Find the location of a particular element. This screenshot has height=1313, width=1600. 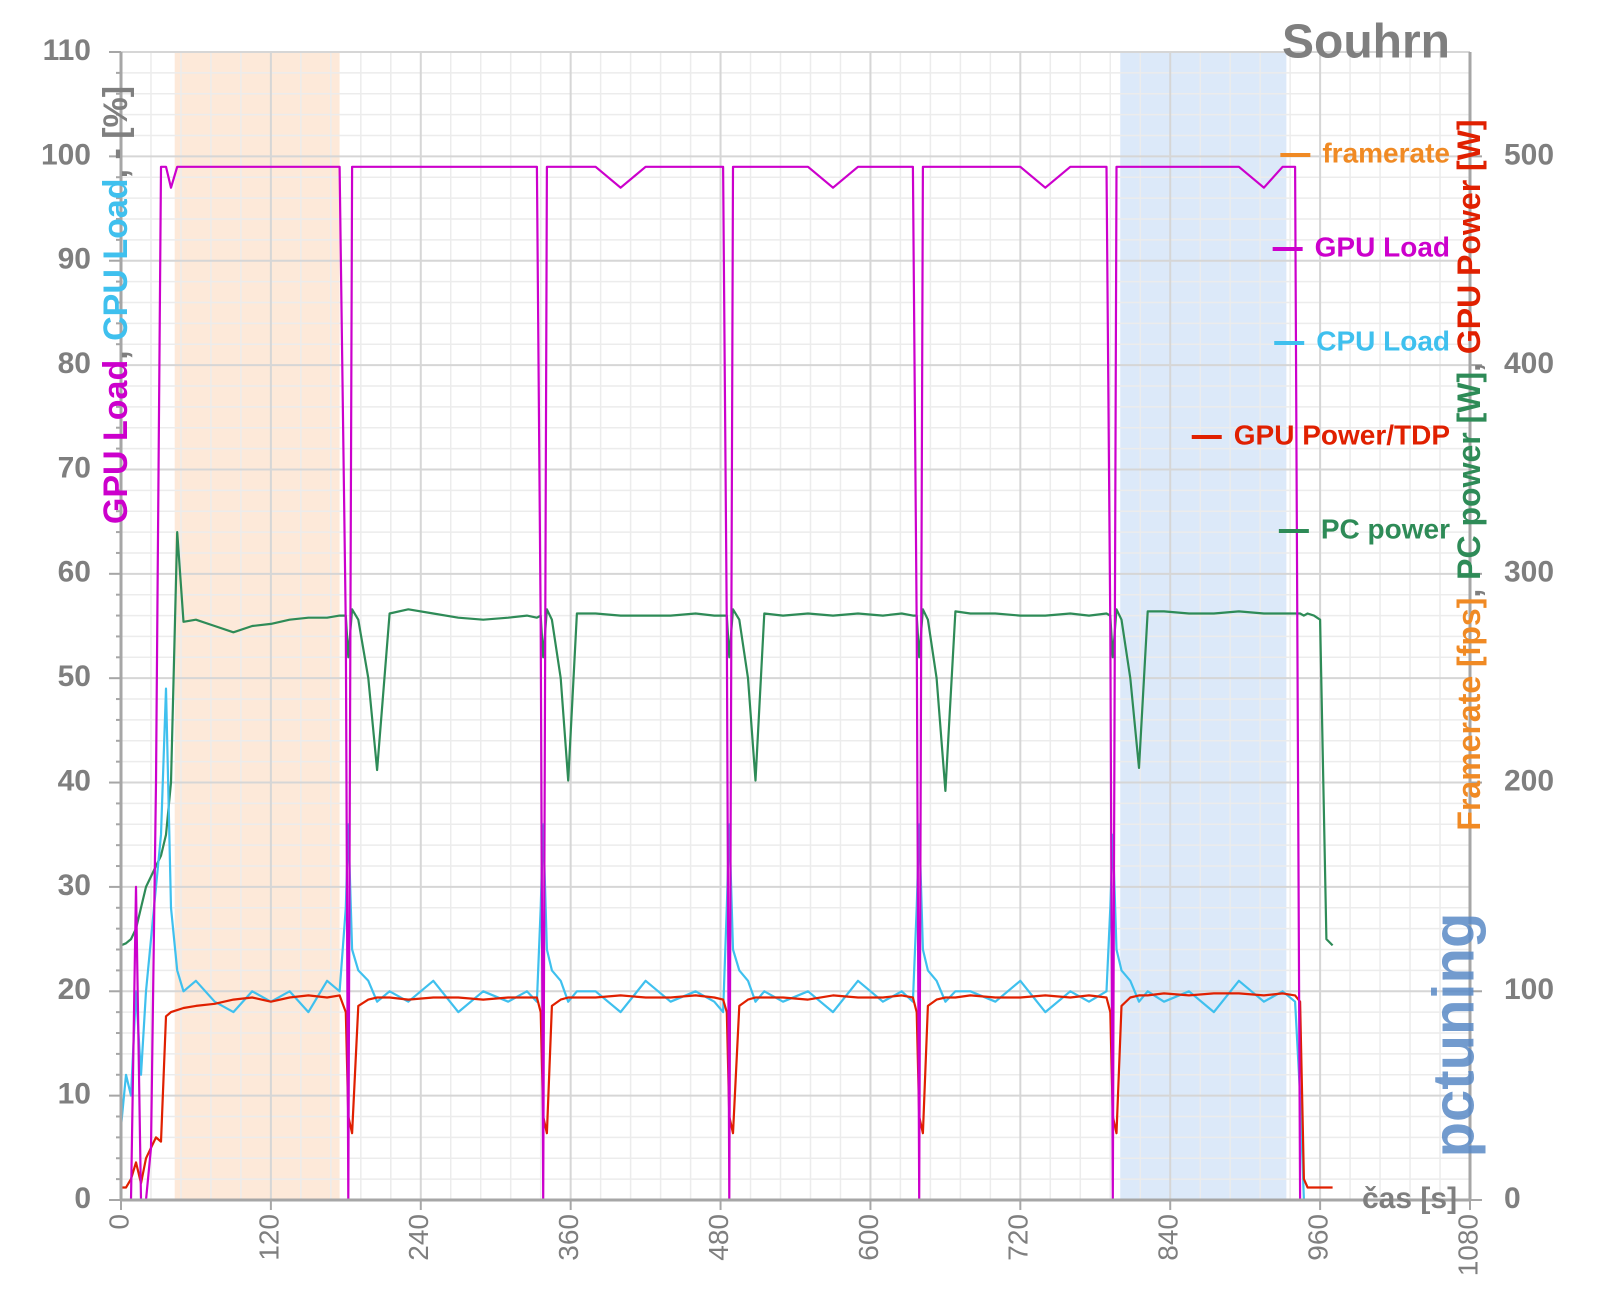

axis-title-part: PC power [W] is located at coordinates (1469, 476).